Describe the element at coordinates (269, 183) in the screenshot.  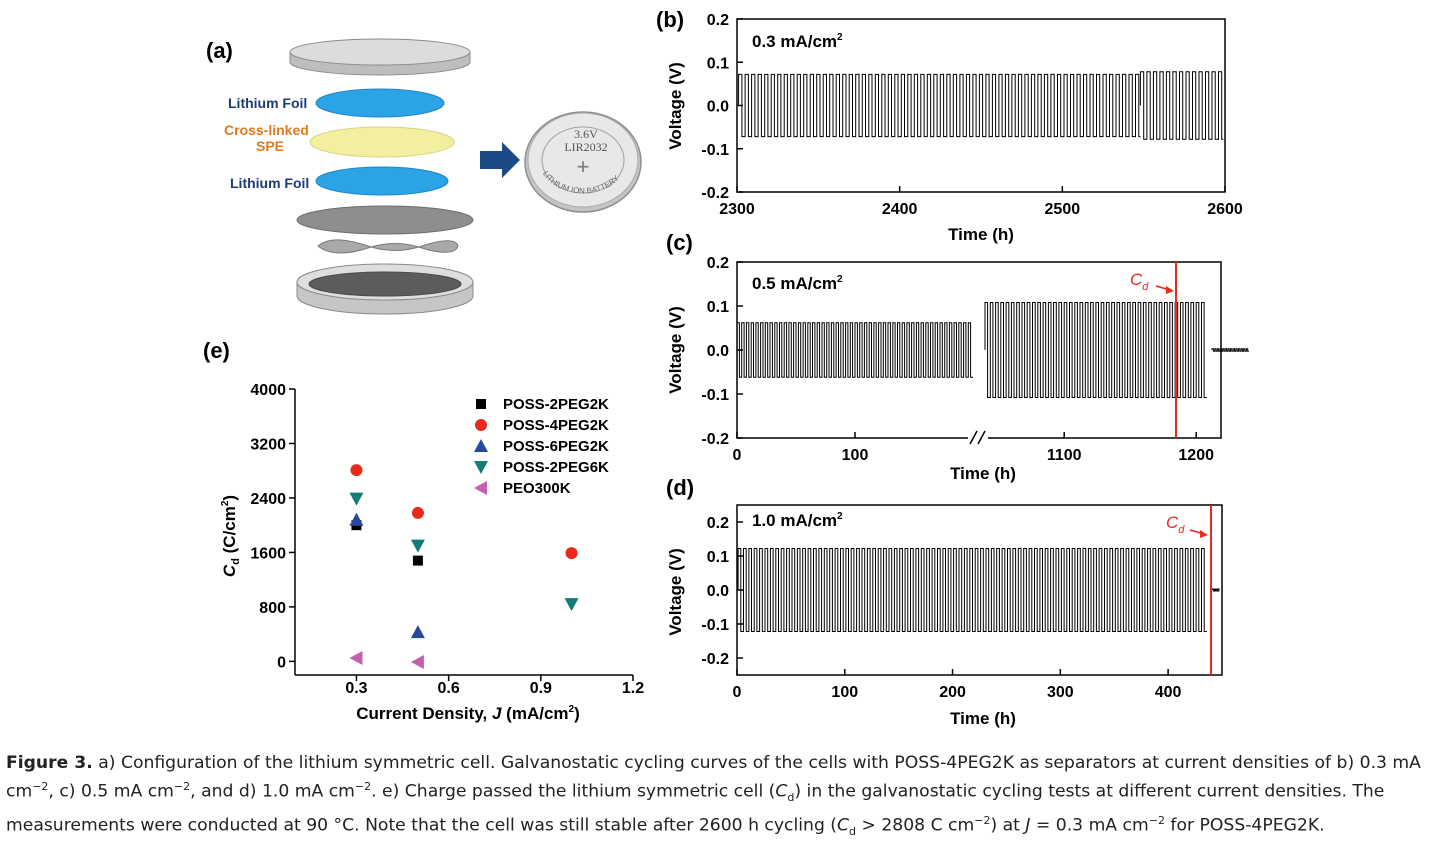
I see `lithium-foil-bottom-label: Lithium Foil` at that location.